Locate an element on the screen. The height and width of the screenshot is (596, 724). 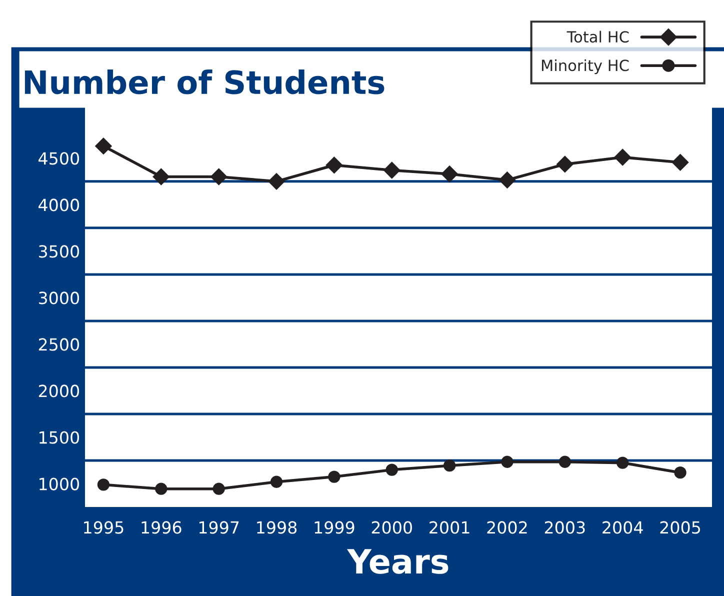
x-tick-label: 1998 is located at coordinates (277, 527).